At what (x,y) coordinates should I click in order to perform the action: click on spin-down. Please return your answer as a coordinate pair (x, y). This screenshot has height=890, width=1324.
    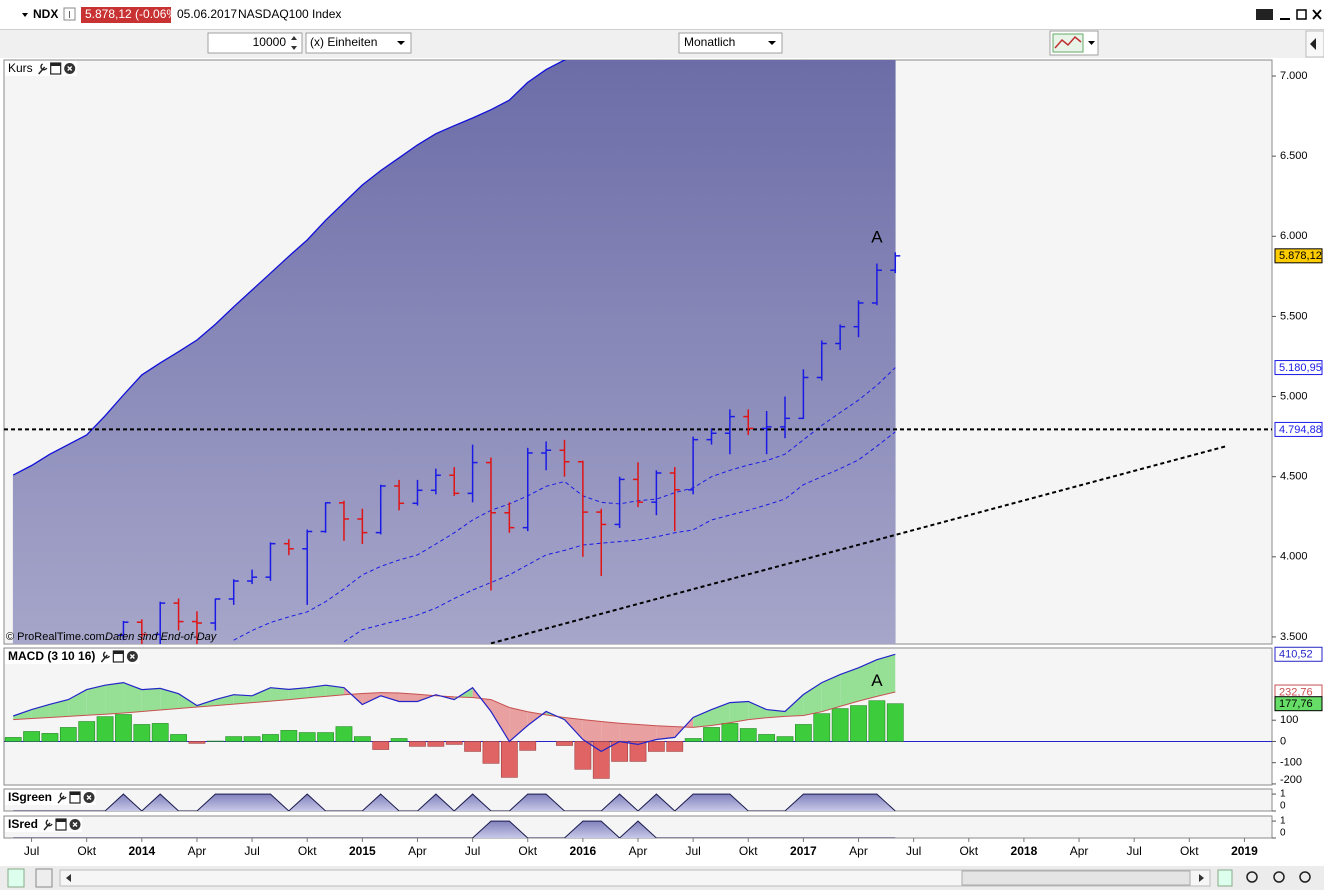
    Looking at the image, I should click on (294, 48).